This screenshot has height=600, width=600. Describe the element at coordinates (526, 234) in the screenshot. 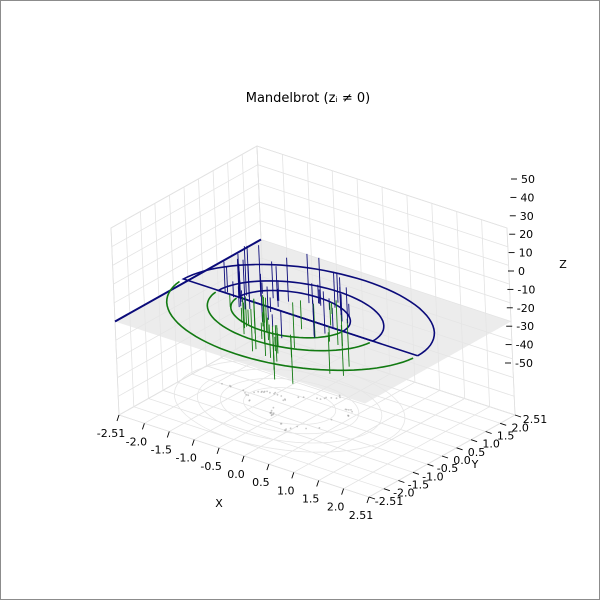

I see `z-tick-label: 20` at that location.